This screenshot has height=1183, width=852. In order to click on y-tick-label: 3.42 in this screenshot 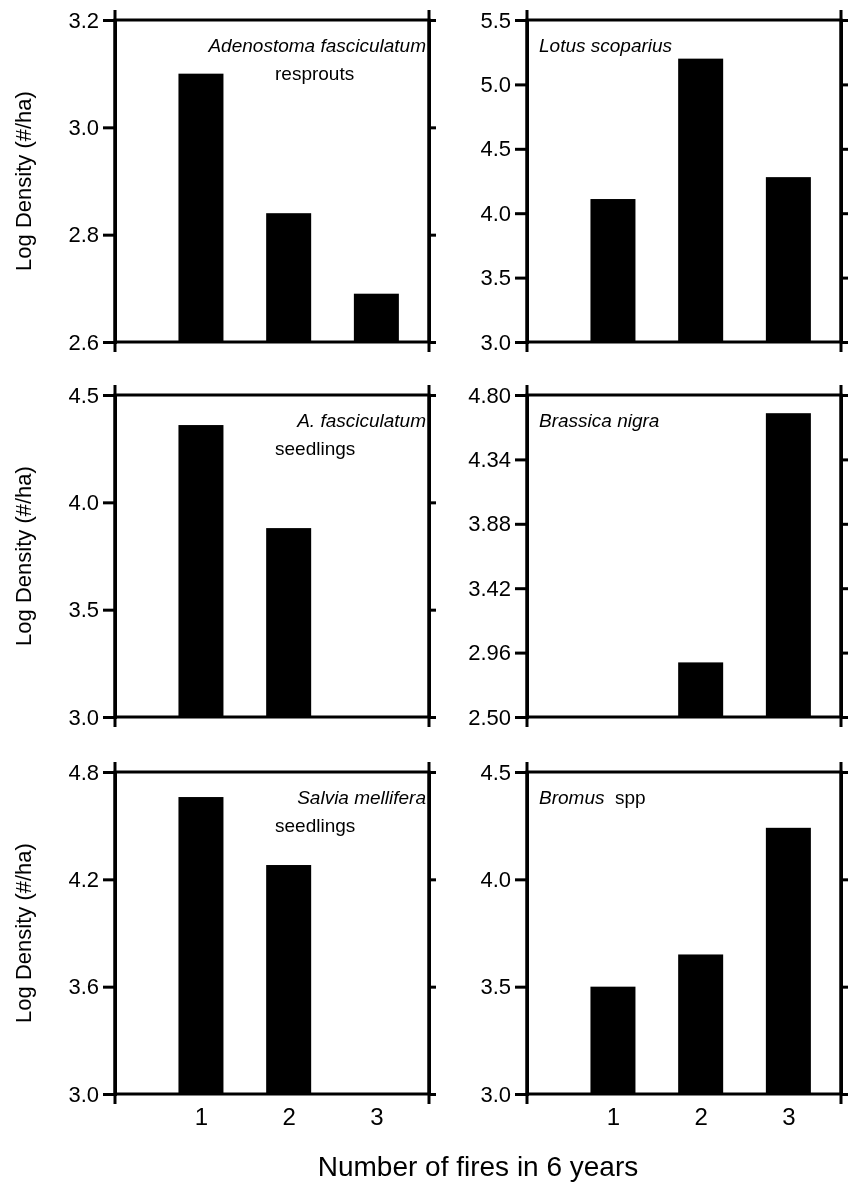, I will do `click(489, 588)`.